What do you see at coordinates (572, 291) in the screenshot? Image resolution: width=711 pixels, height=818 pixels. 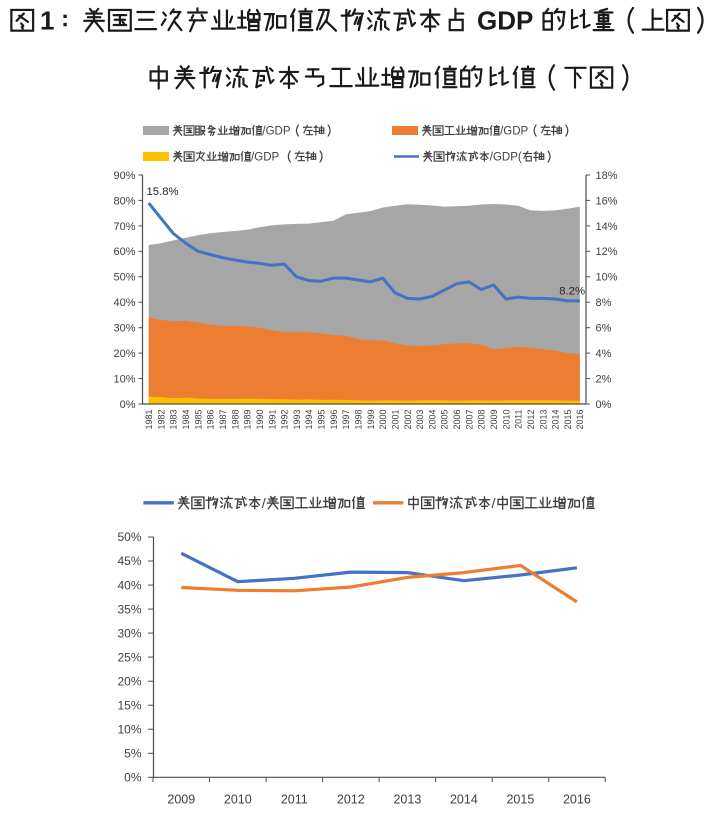 I see `svg-text: 8.2%` at bounding box center [572, 291].